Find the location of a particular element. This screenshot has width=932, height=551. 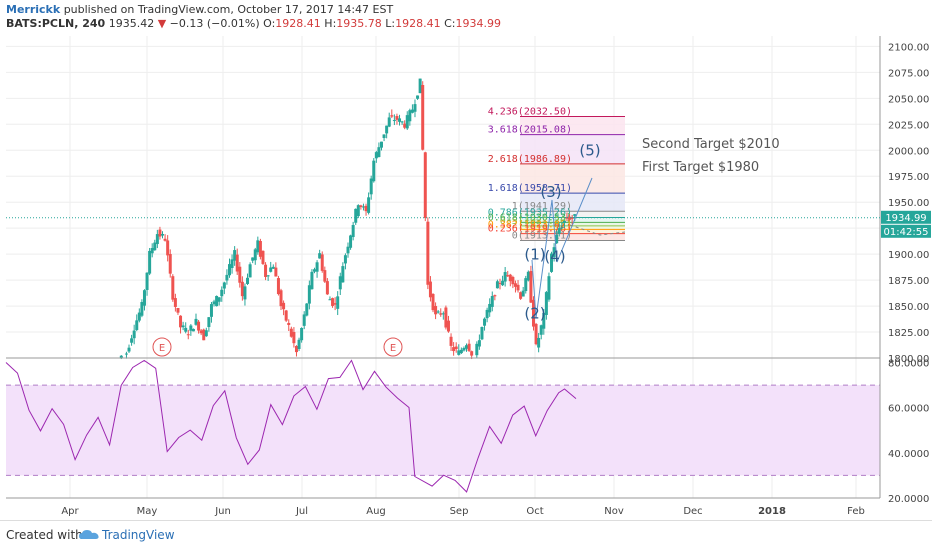

price-tick-label: 1875.00 is located at coordinates (908, 281).